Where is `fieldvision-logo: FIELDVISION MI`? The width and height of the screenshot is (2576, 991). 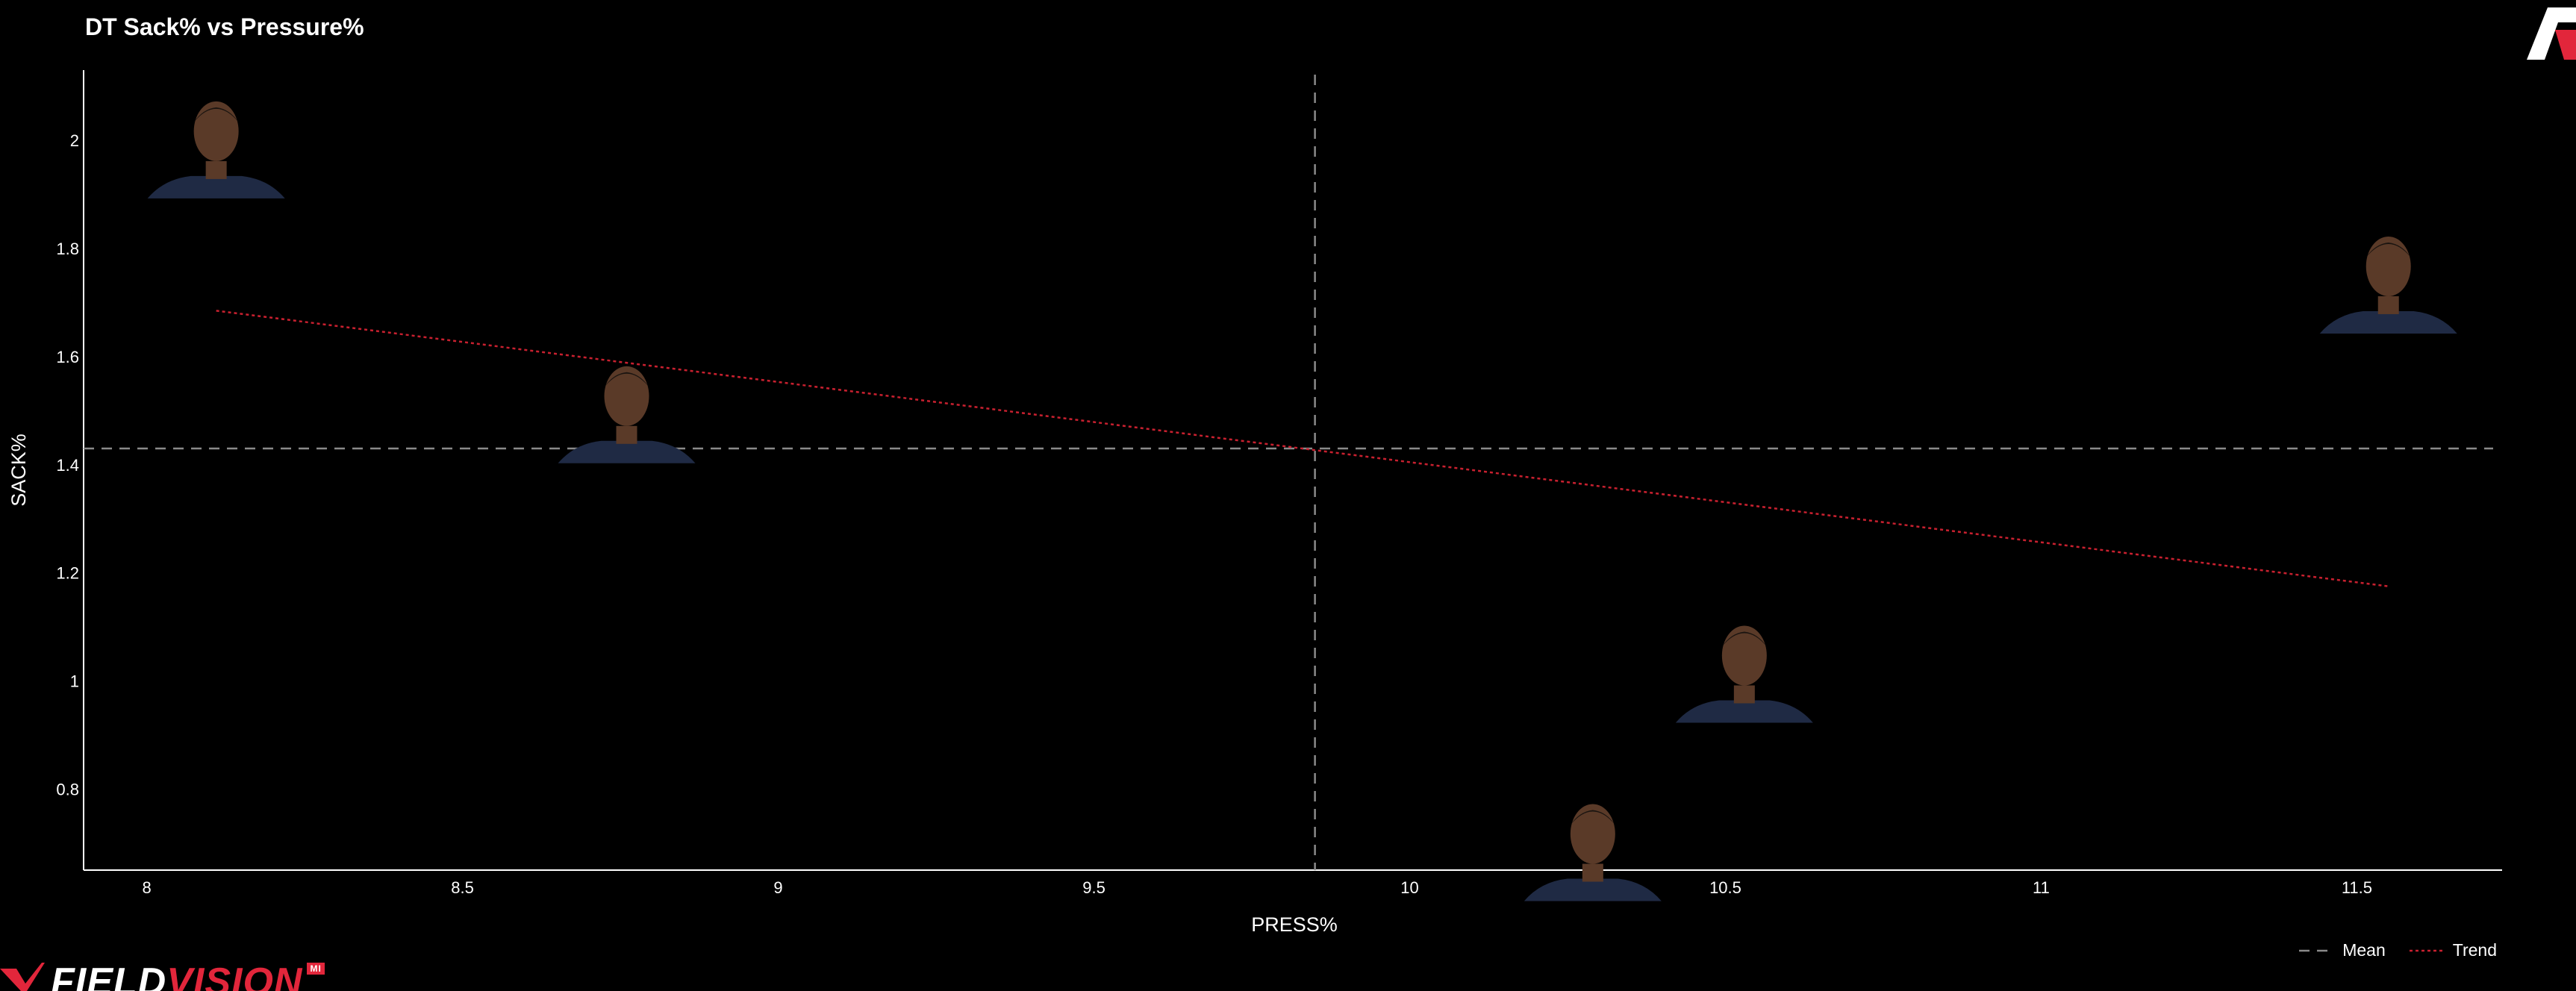
fieldvision-logo: FIELDVISION MI is located at coordinates (194, 974).